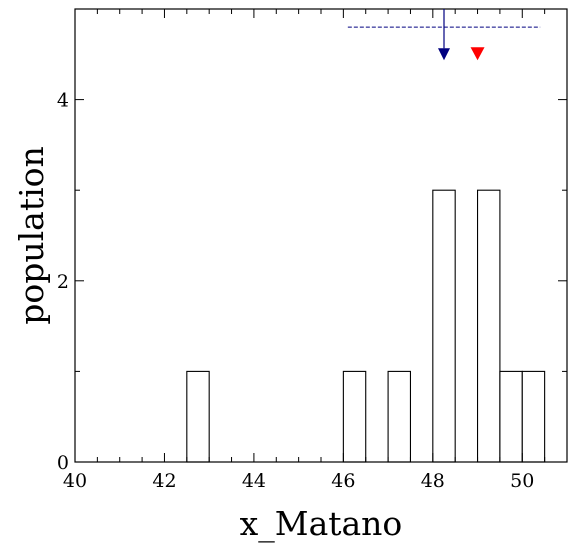 The width and height of the screenshot is (575, 552). I want to click on y-tick-label: 0, so click(63, 463).